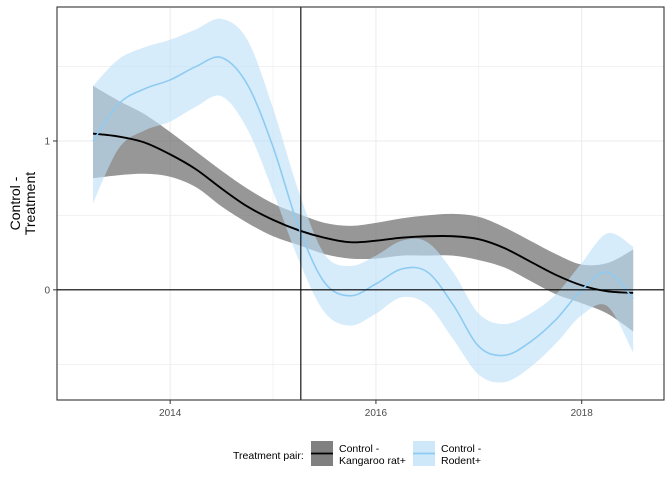 This screenshot has width=672, height=480. I want to click on legend-label-0: Kangaroo rat+, so click(372, 461).